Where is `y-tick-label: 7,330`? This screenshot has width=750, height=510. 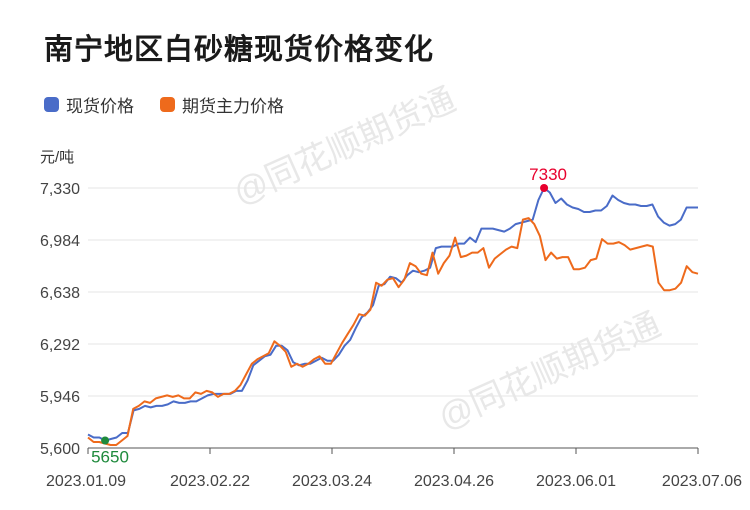 y-tick-label: 7,330 is located at coordinates (60, 189).